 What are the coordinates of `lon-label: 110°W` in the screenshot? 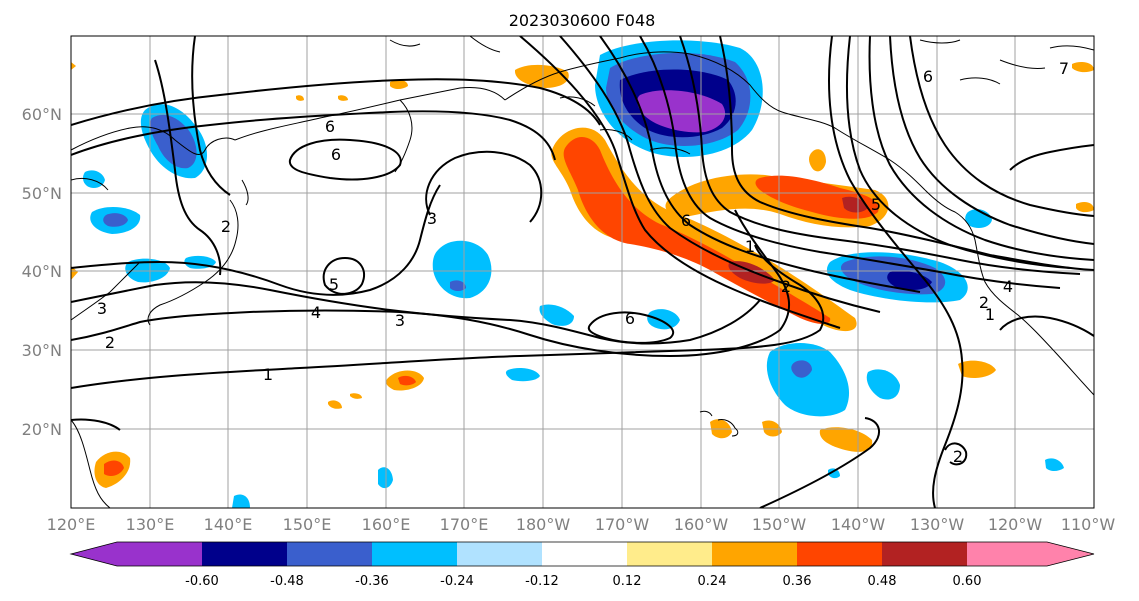 It's located at (1088, 524).